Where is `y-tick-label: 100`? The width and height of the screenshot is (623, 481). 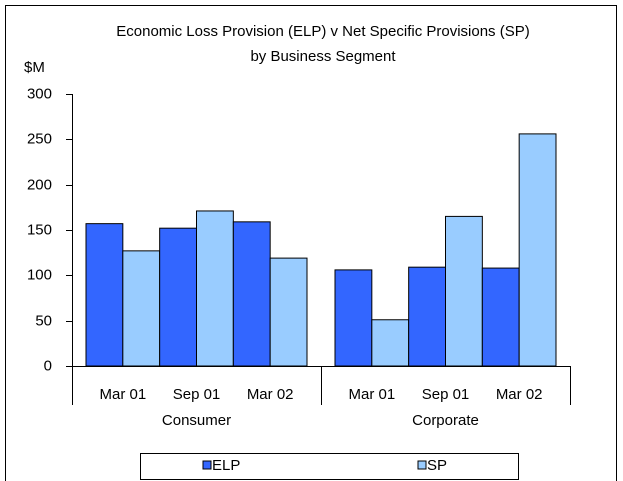 y-tick-label: 100 is located at coordinates (39, 274).